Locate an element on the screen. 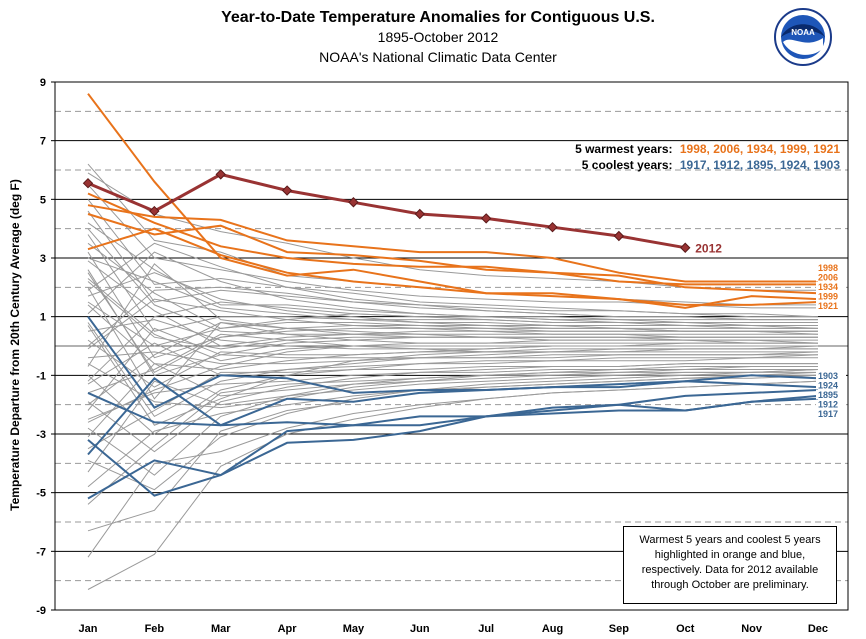 The image size is (866, 639). x-tick-label: Nov is located at coordinates (752, 629).